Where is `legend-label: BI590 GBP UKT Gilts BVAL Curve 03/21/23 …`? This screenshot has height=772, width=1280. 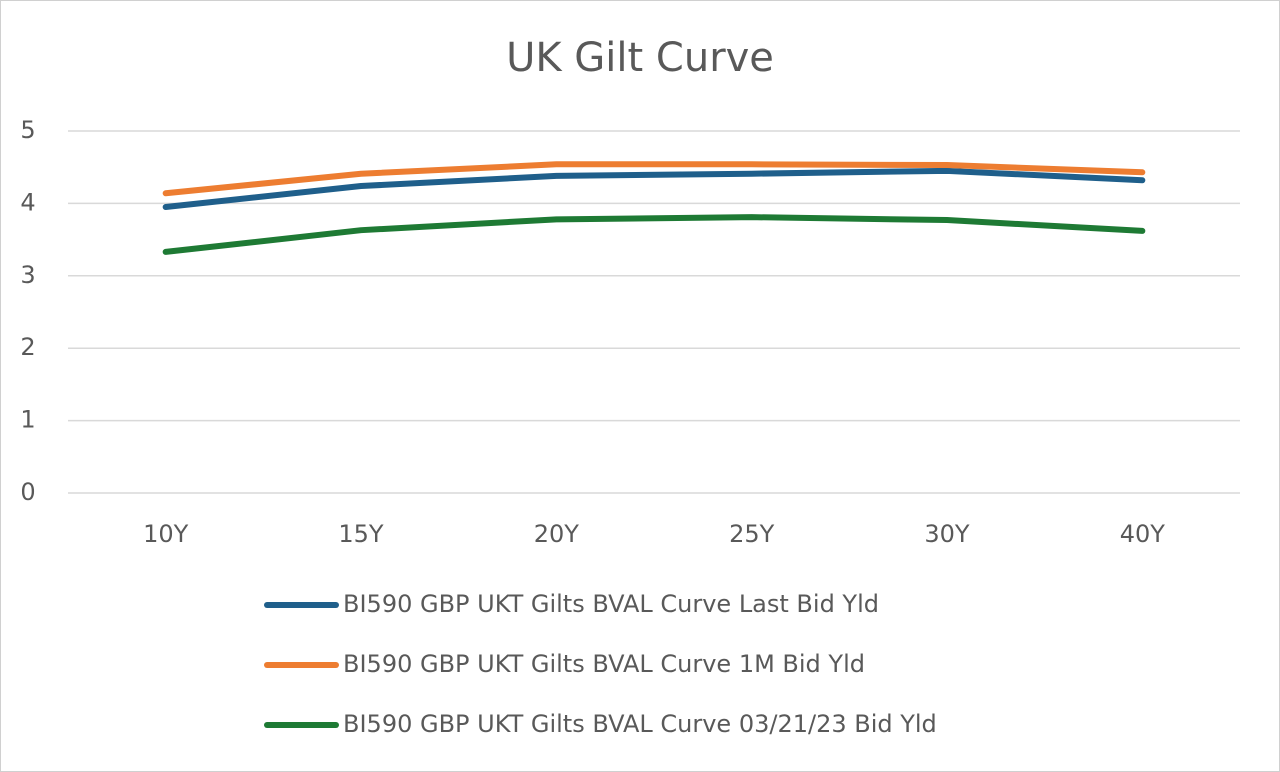 legend-label: BI590 GBP UKT Gilts BVAL Curve 03/21/23 … is located at coordinates (640, 724).